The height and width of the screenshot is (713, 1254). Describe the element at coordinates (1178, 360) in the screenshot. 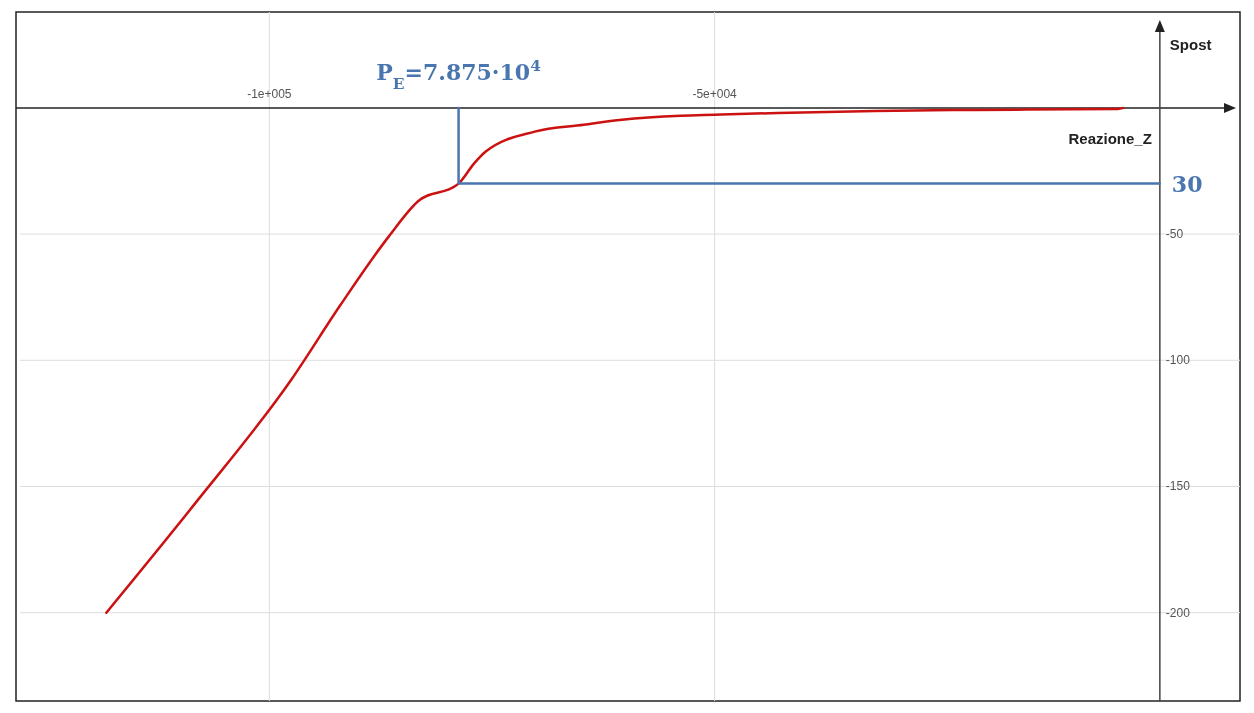

I see `y-tick-label: -100` at that location.